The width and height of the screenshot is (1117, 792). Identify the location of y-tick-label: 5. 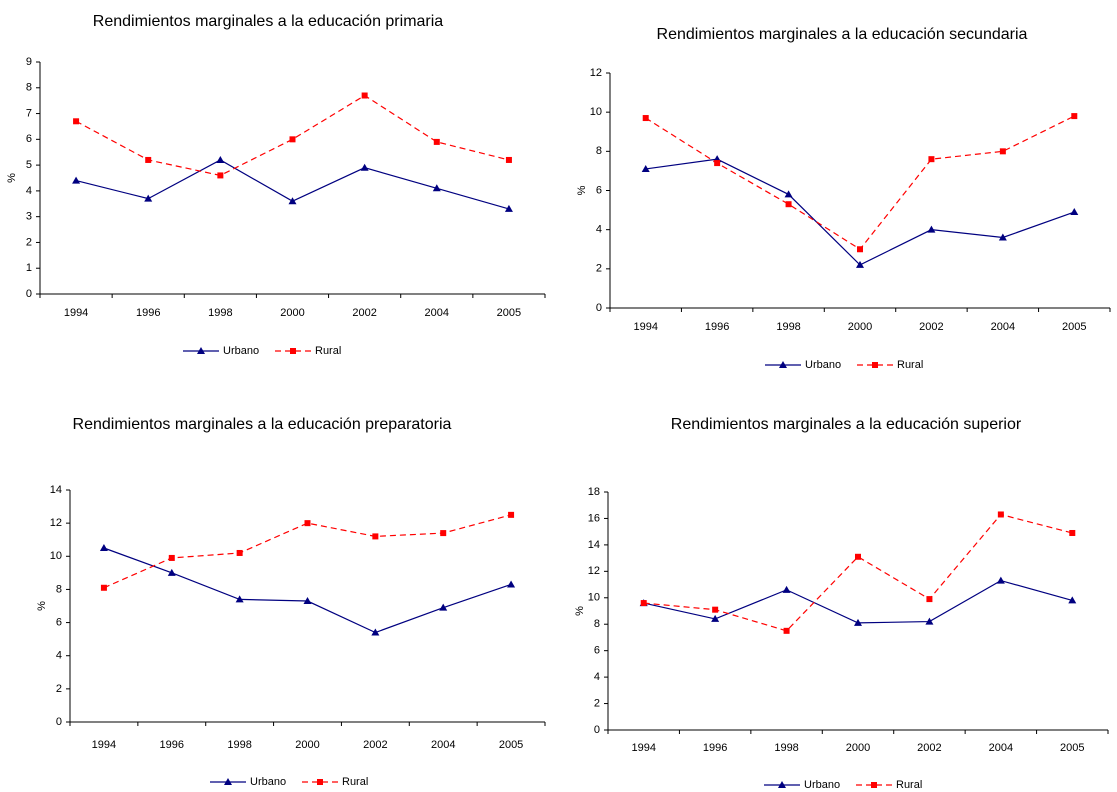
(29, 165).